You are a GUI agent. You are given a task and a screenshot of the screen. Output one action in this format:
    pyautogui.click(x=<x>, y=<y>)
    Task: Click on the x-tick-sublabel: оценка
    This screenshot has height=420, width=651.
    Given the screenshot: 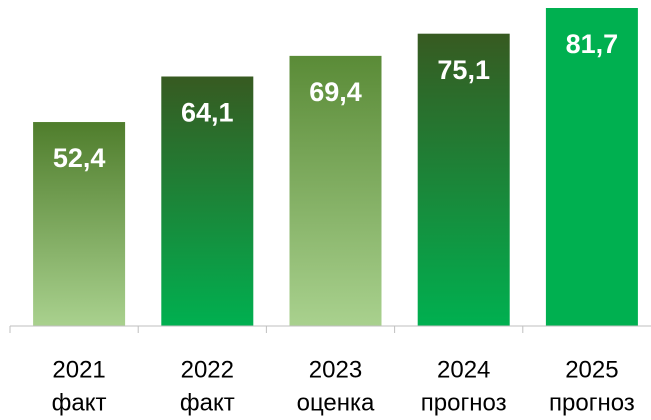 What is the action you would take?
    pyautogui.click(x=336, y=402)
    